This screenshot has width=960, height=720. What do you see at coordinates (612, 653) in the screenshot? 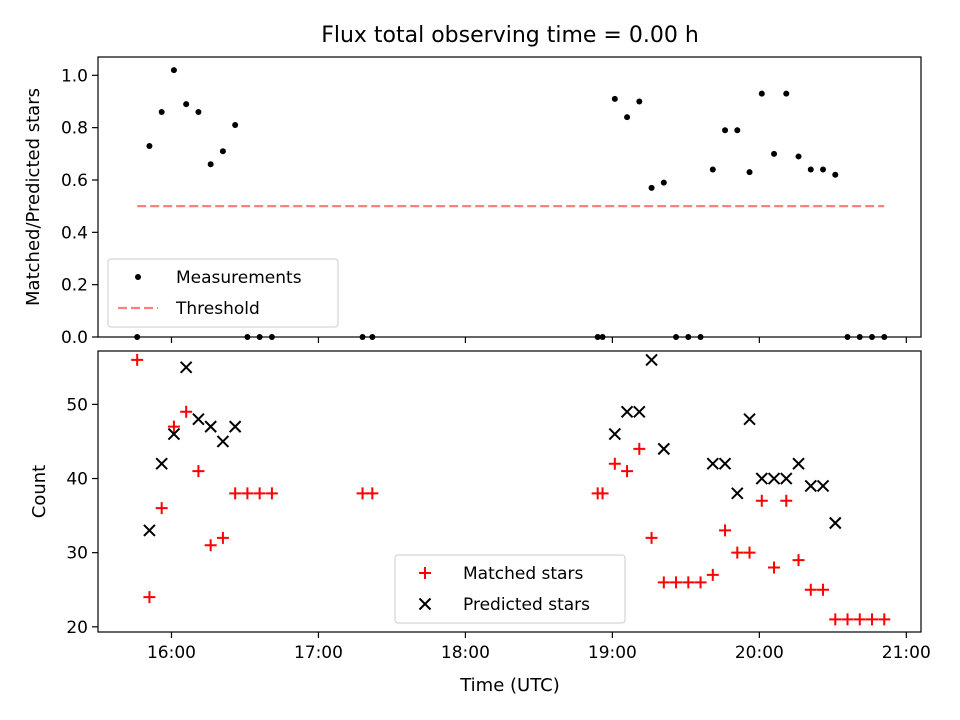
I see `x-tick-label: 19:00` at bounding box center [612, 653].